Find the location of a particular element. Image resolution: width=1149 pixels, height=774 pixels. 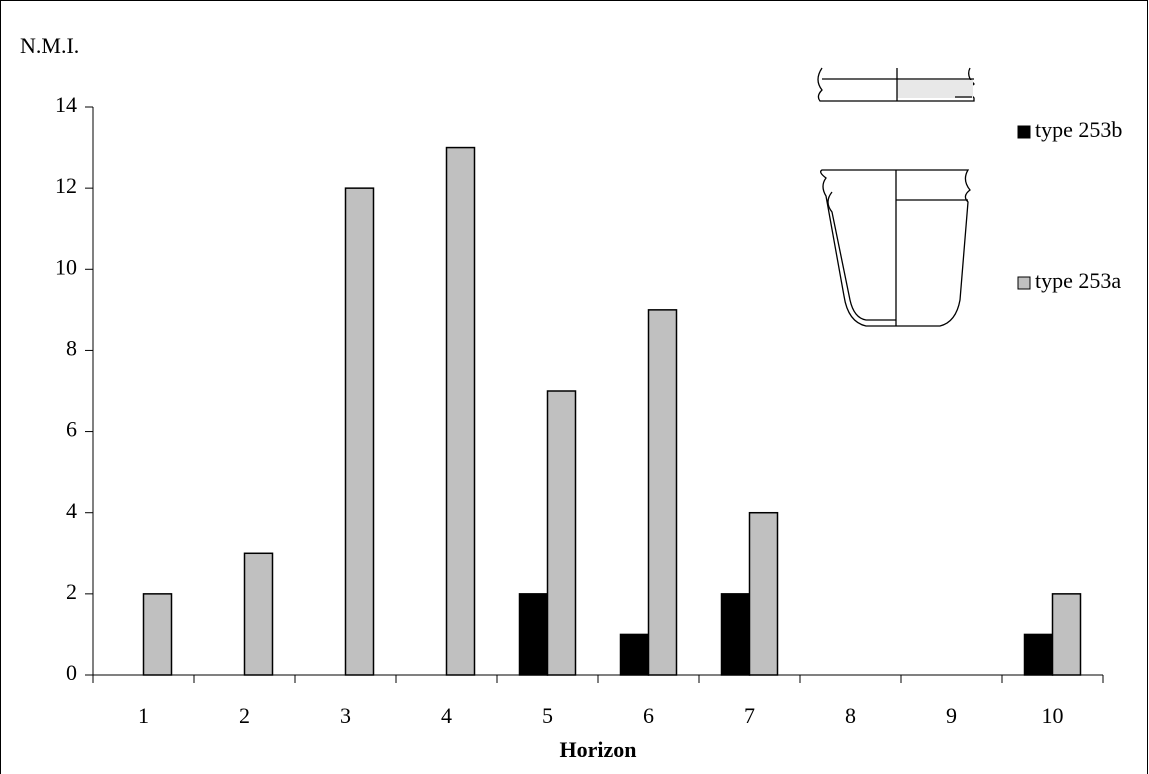

y-tick-label: 4 is located at coordinates (71, 510).